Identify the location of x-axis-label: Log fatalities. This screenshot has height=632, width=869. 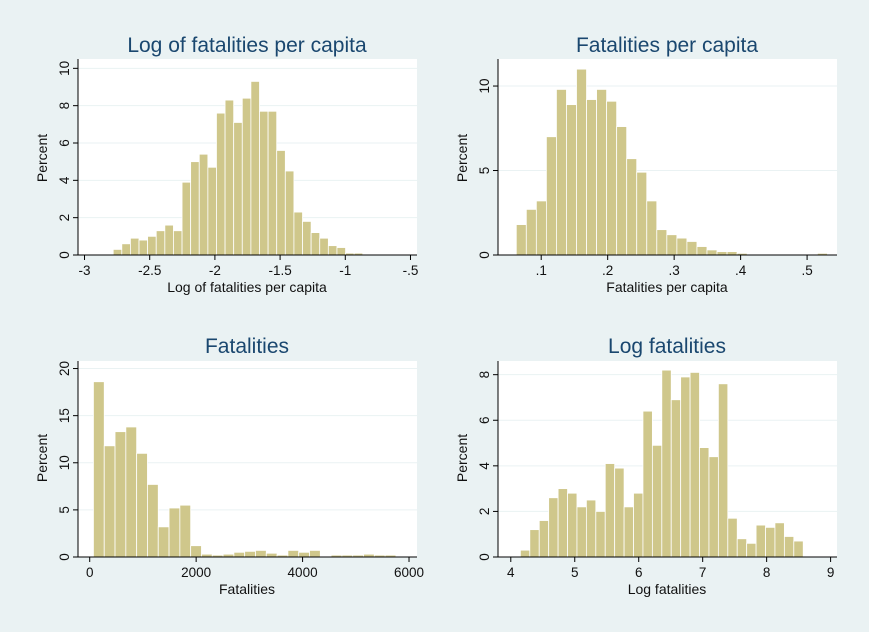
(667, 589).